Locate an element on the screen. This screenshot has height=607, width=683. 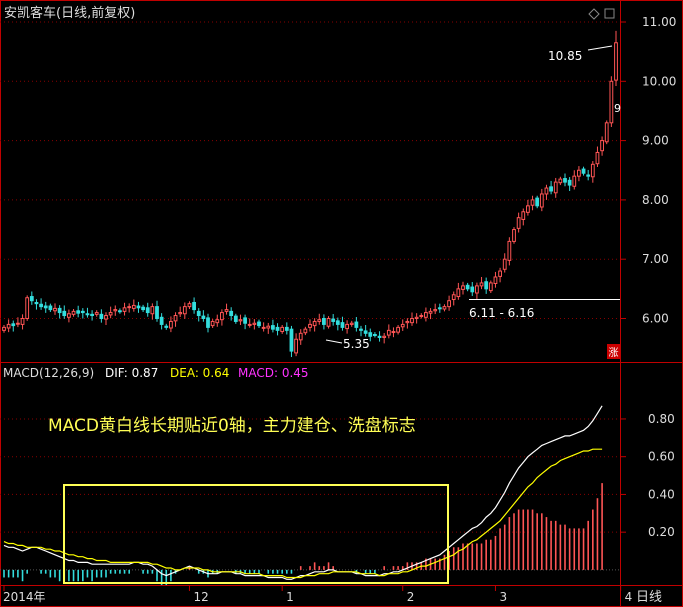
square-icon is located at coordinates (609, 13).